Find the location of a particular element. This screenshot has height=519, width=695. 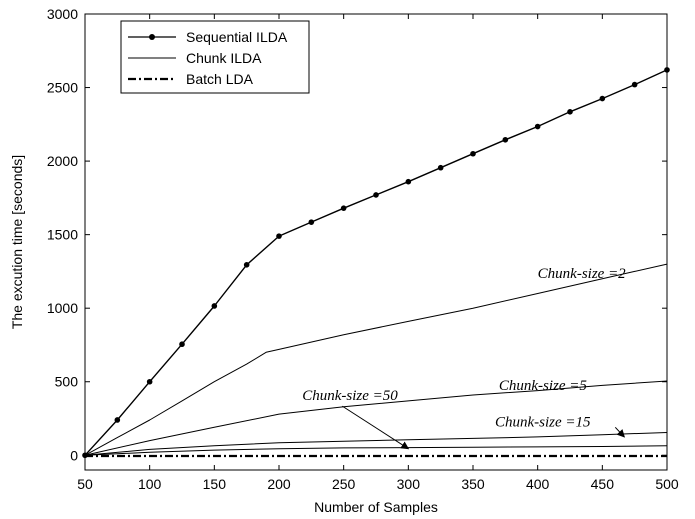

y-tick-label: 2000 is located at coordinates (62, 161).